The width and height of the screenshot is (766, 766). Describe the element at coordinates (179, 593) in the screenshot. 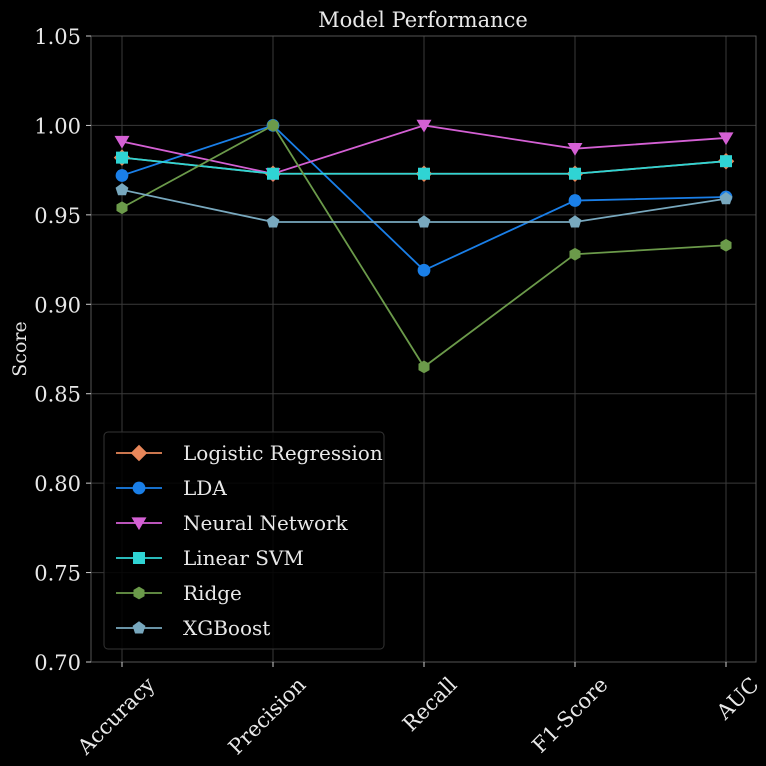

I see `legend-item: Ridge` at that location.